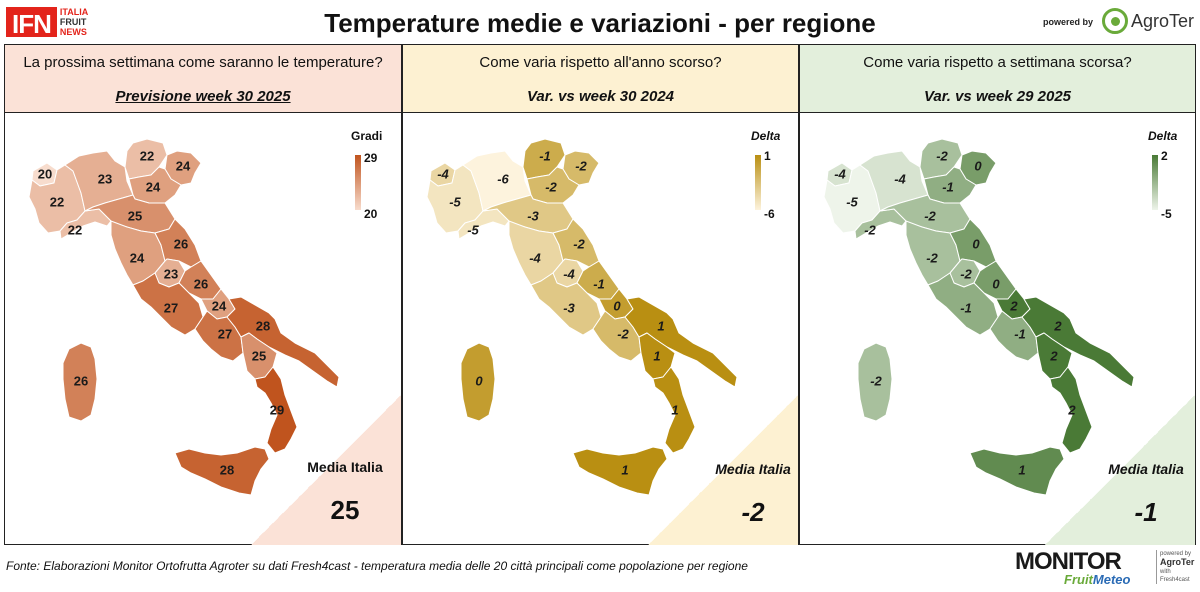  Describe the element at coordinates (371, 214) in the screenshot. I see `legend-min: 20` at that location.